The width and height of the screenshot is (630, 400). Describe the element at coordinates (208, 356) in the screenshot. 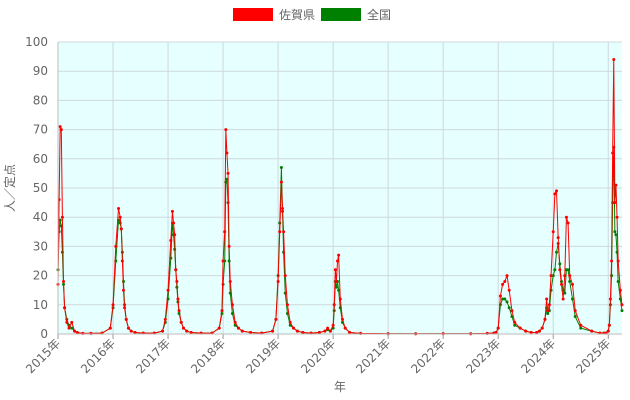

I see `x-tick-label: 2018年` at that location.